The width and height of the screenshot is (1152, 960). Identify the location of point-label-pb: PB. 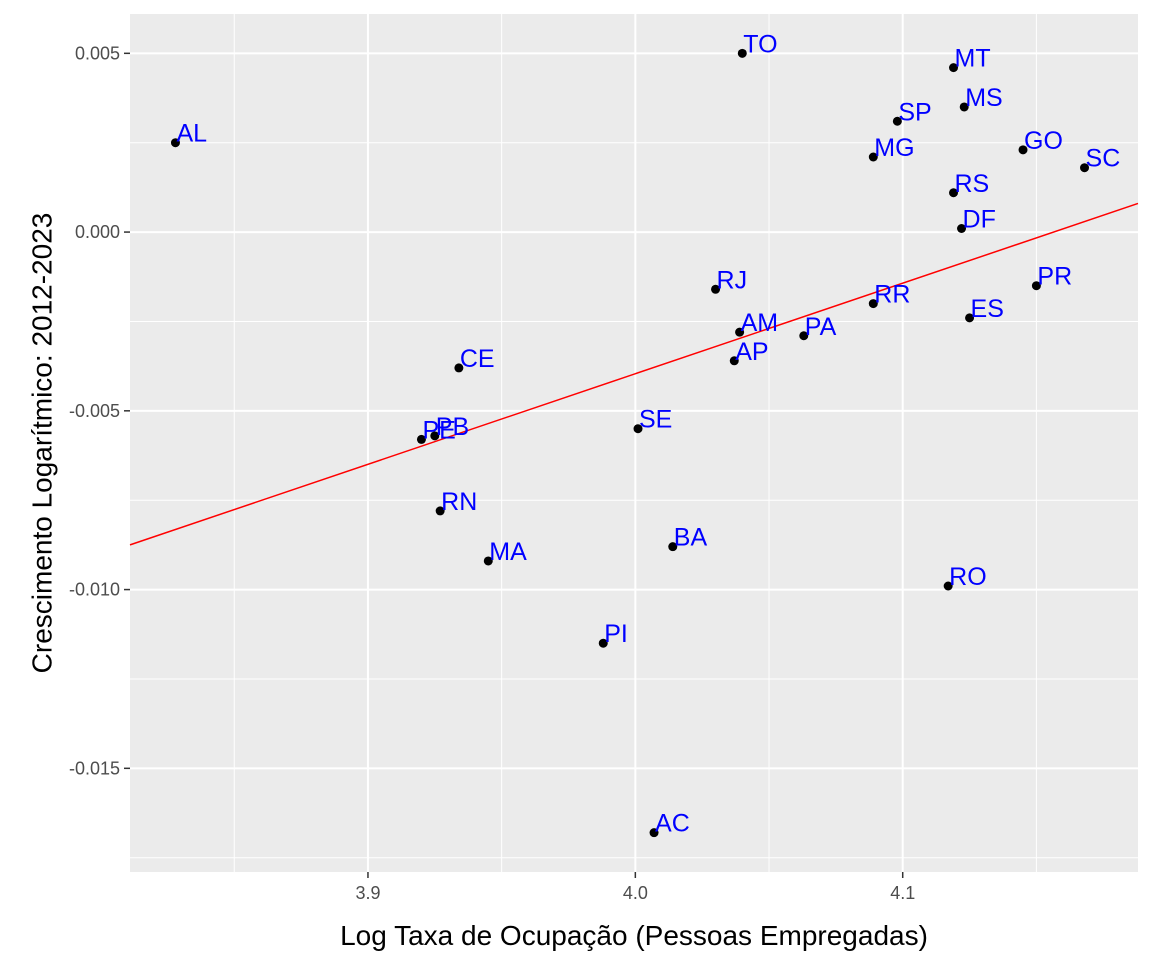
(452, 427).